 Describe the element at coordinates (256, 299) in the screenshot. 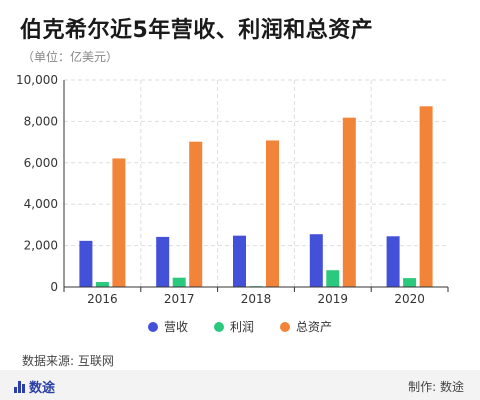

I see `x-tick-label: 2018` at that location.